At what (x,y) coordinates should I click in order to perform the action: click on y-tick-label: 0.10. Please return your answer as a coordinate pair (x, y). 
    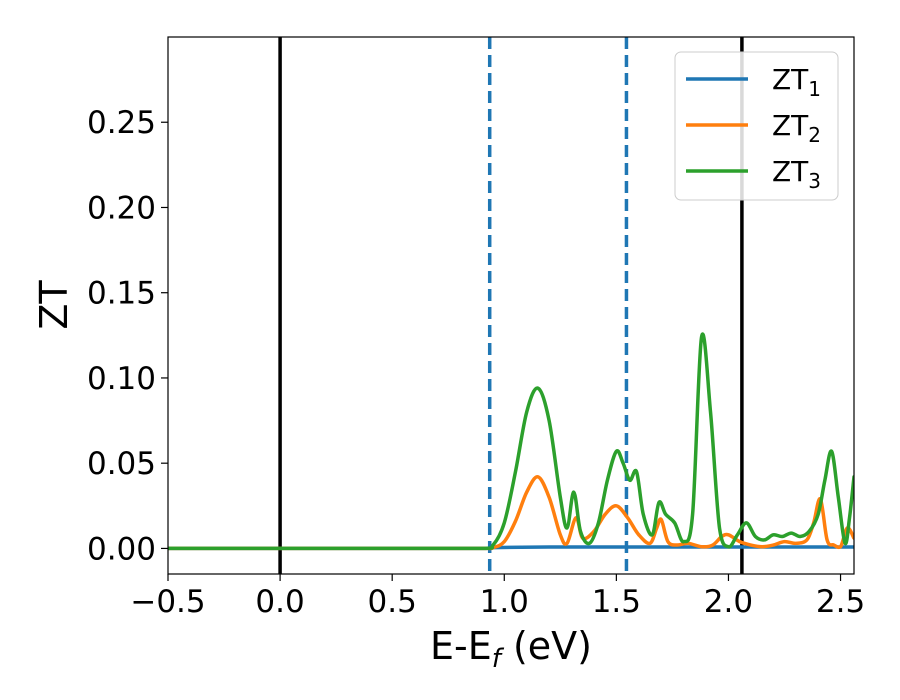
    Looking at the image, I should click on (121, 379).